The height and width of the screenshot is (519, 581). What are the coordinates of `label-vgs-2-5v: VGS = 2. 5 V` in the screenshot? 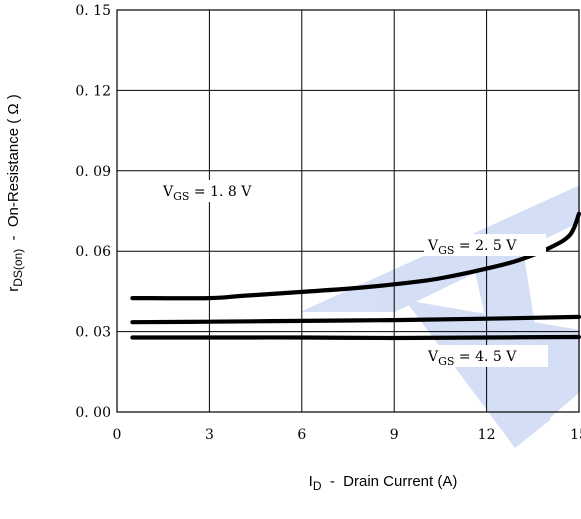 It's located at (472, 247).